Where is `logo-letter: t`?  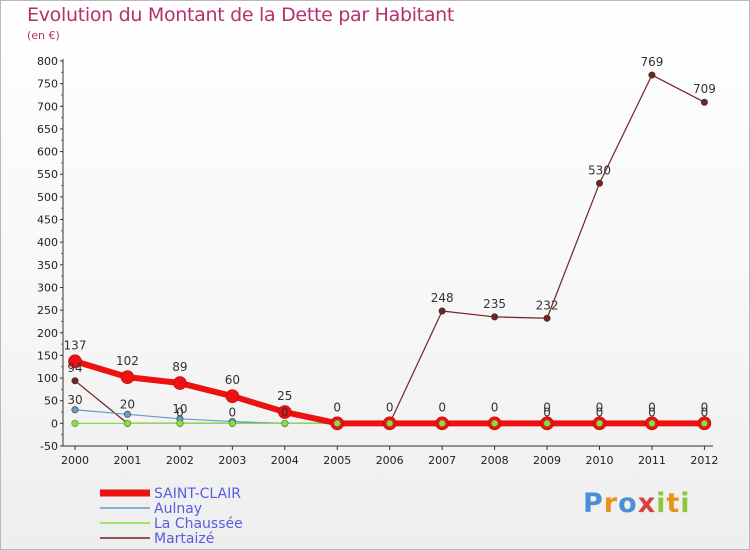
logo-letter: t is located at coordinates (673, 503).